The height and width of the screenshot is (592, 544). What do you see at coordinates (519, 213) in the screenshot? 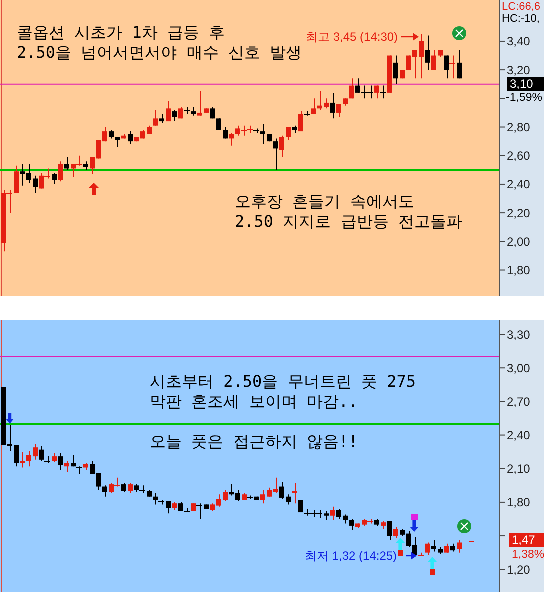
I see `y-tick-label: 2,20` at bounding box center [519, 213].